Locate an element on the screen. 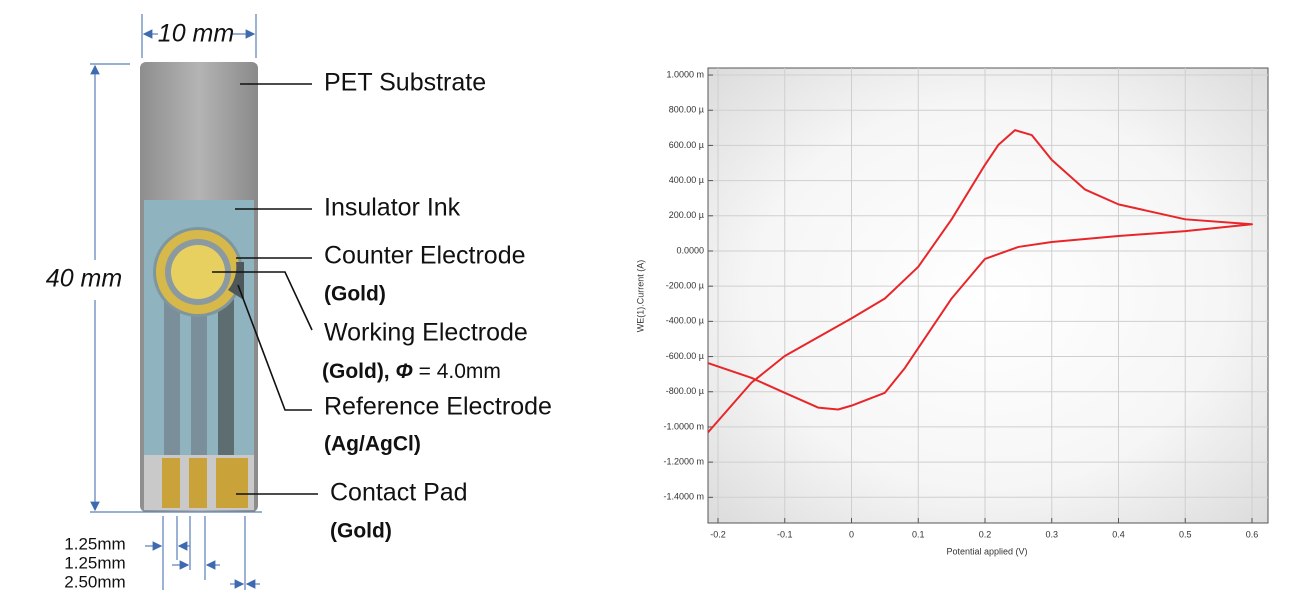 The image size is (1289, 595). x-tick-label: 0.6 is located at coordinates (1252, 534).